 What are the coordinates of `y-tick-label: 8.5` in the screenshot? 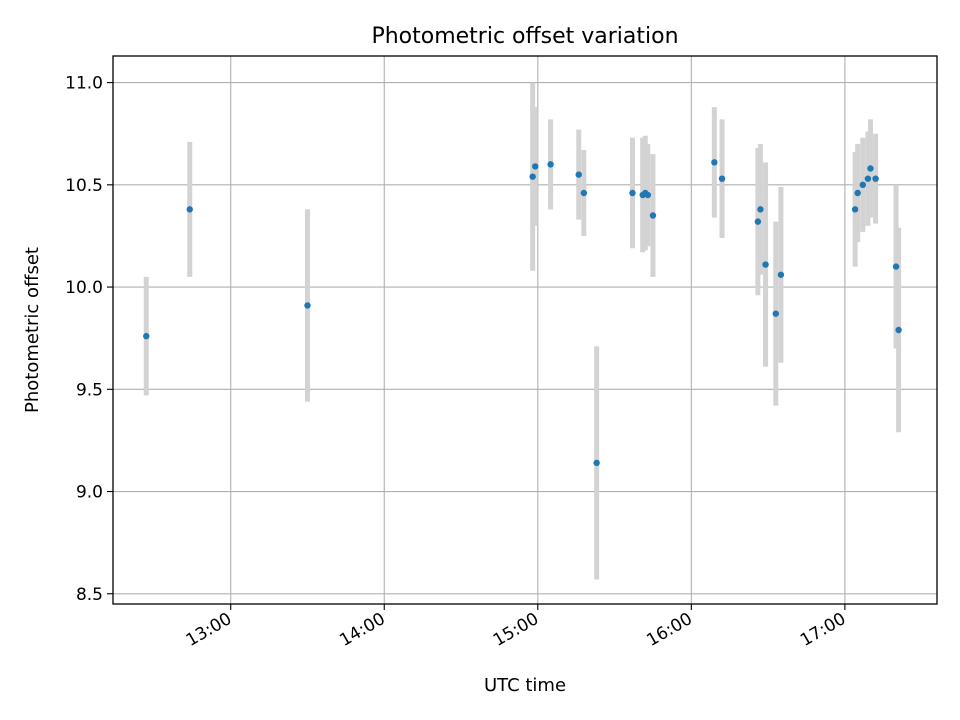 It's located at (89, 595).